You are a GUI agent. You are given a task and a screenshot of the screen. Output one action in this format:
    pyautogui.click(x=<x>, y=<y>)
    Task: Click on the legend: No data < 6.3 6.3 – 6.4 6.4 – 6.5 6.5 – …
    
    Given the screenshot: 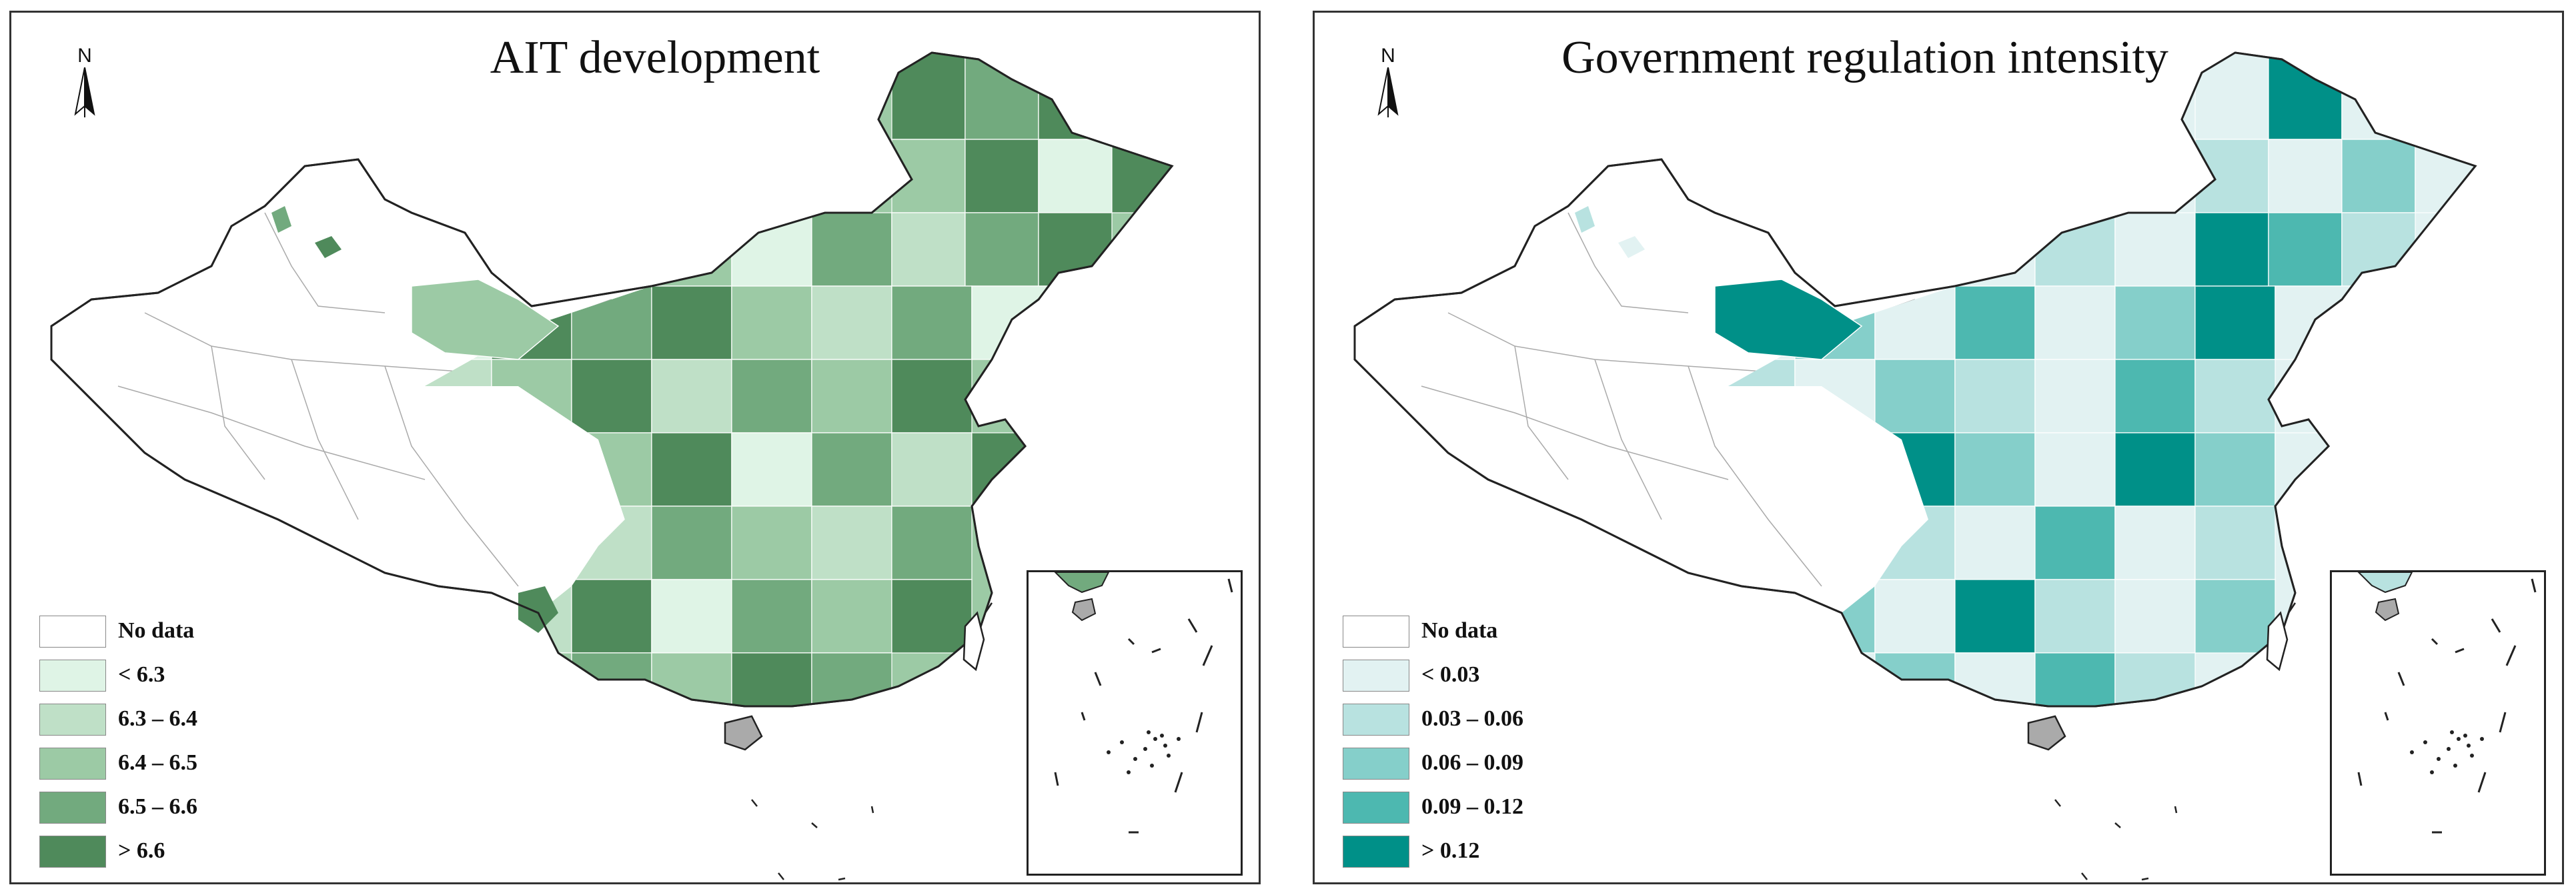 What is the action you would take?
    pyautogui.click(x=179, y=745)
    